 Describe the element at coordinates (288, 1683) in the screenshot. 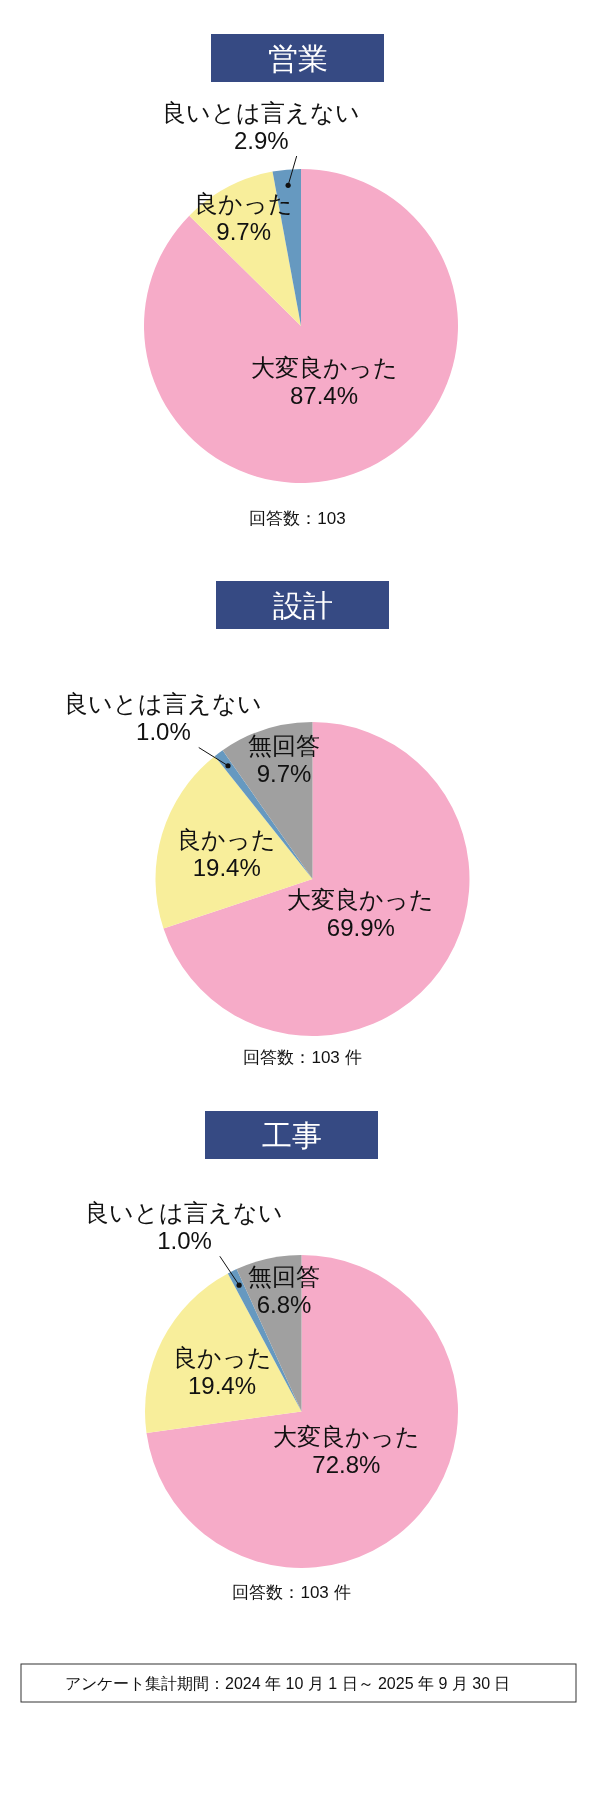

I see `text: アンケート集計期間：2024 年 10 月 1 日～ 2025 年 9 月 30 日` at that location.